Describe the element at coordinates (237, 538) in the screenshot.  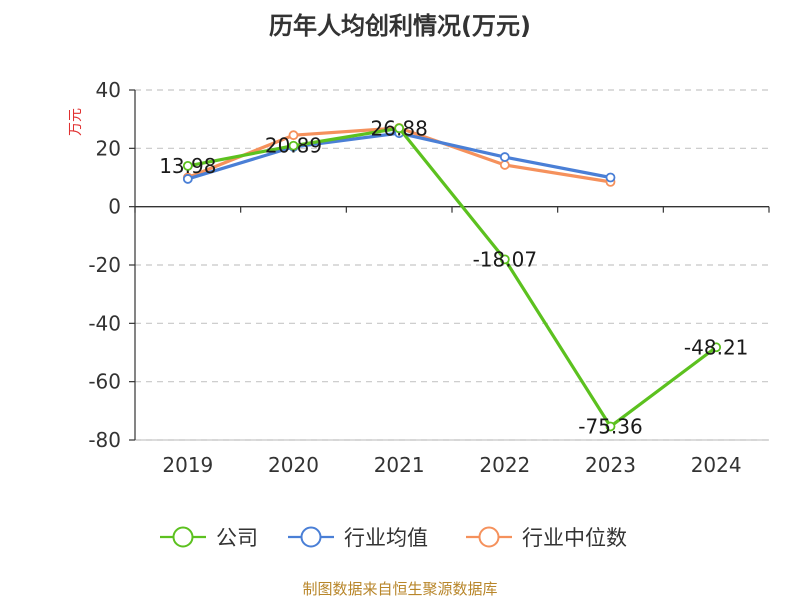
I see `legend-label: 公司` at that location.